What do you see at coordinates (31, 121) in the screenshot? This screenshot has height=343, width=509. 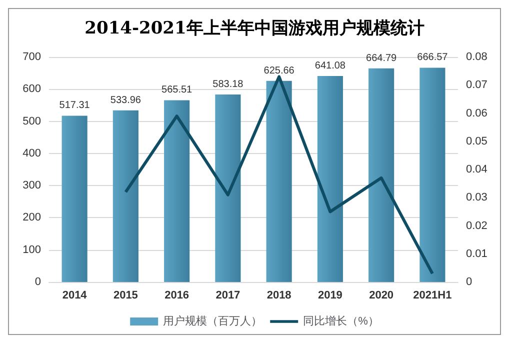 I see `y-tick-label: 500` at bounding box center [31, 121].